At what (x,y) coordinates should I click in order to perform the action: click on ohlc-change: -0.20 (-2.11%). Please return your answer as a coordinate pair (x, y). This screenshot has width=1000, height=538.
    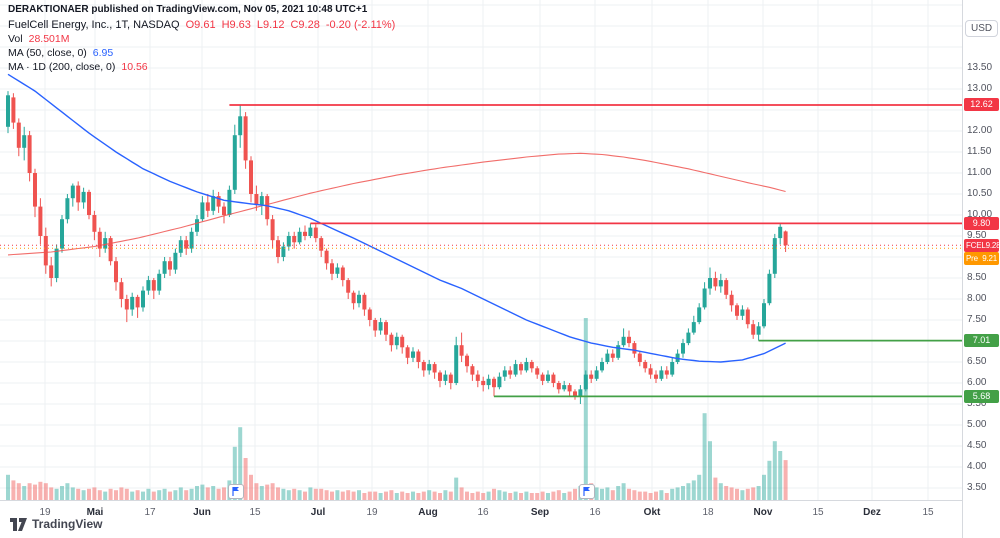
    Looking at the image, I should click on (360, 25).